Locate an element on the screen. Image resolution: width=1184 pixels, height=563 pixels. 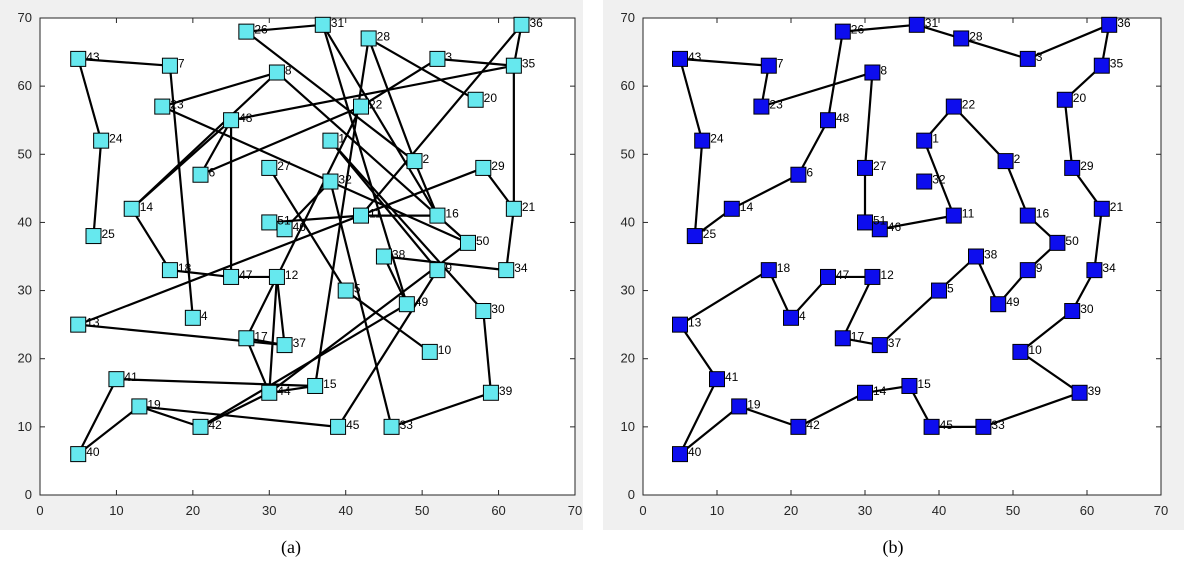
node-label: 19 is located at coordinates (154, 404).